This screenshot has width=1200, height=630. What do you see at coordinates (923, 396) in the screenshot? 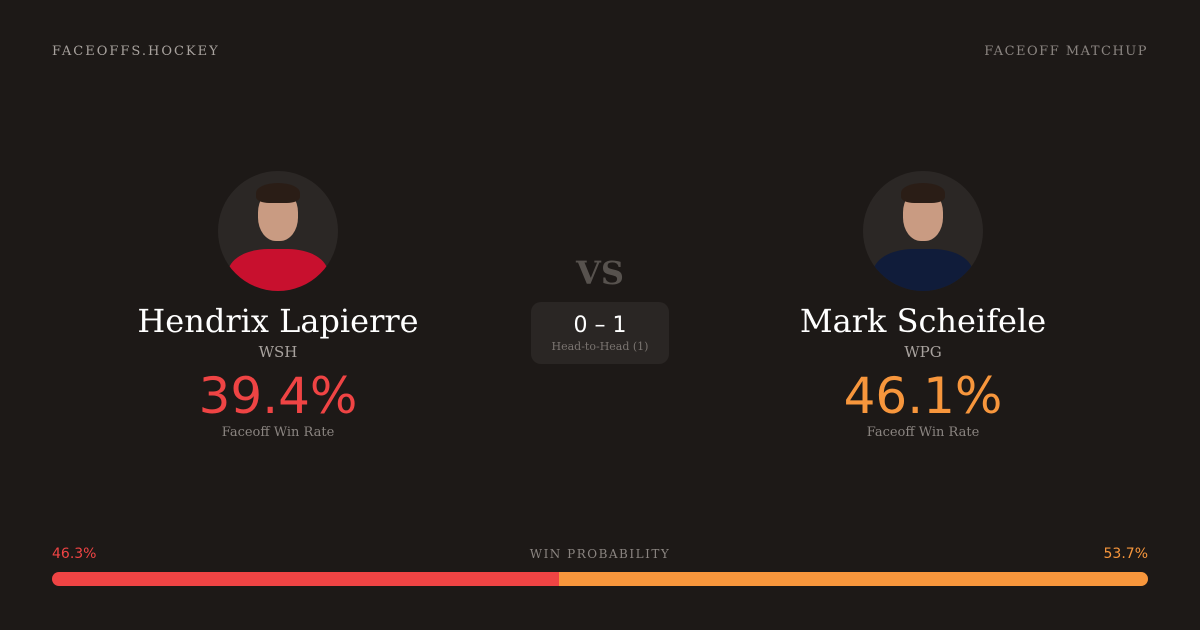
I see `win-rate: 46.1%` at bounding box center [923, 396].